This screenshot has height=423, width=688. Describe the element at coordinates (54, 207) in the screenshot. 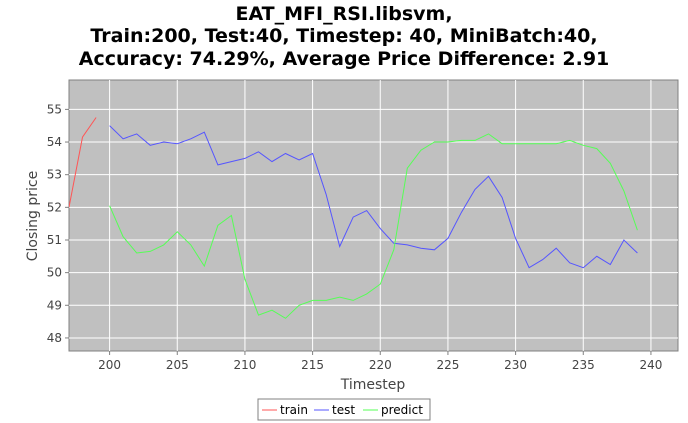

I see `y-tick-label: 52` at that location.